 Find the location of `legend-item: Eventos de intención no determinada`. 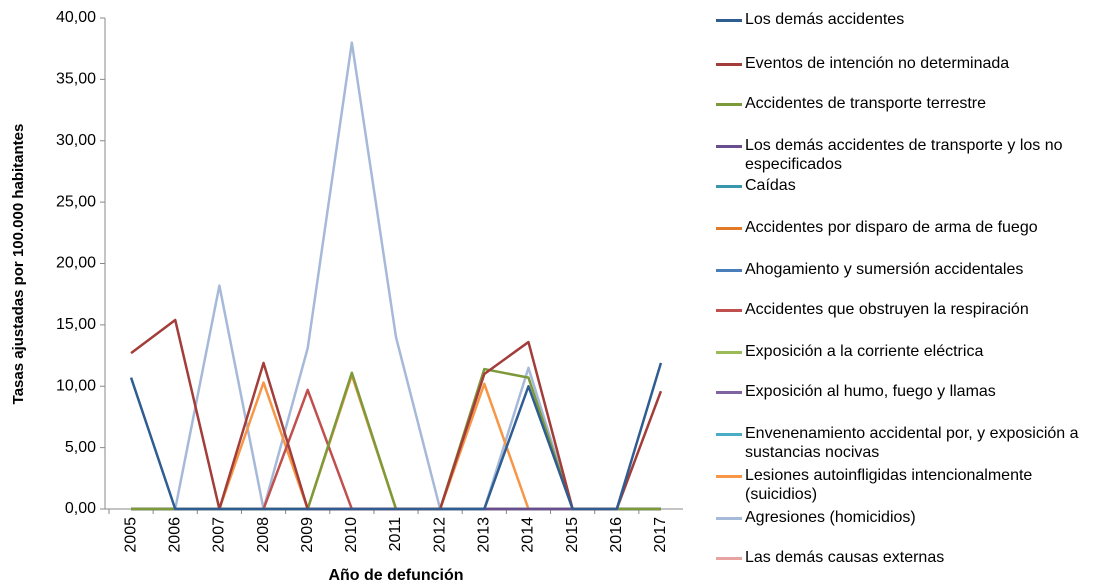

legend-item: Eventos de intención no determinada is located at coordinates (903, 63).